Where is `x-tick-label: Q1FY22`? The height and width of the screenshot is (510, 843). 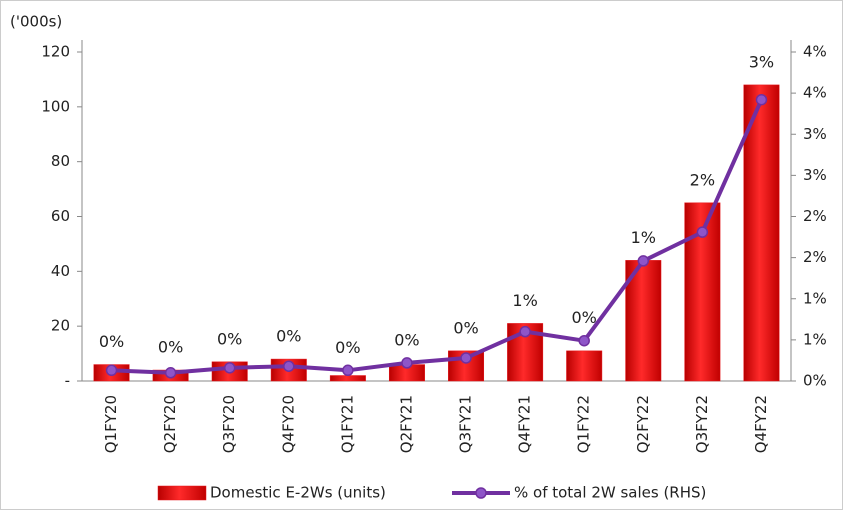
x-tick-label: Q1FY22 is located at coordinates (584, 424).